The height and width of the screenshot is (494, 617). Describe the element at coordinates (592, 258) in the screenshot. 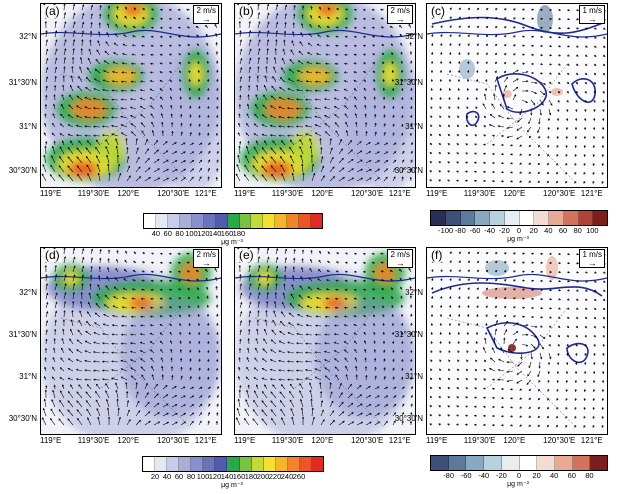

I see `reference-vector-box: 1 m/s →` at that location.